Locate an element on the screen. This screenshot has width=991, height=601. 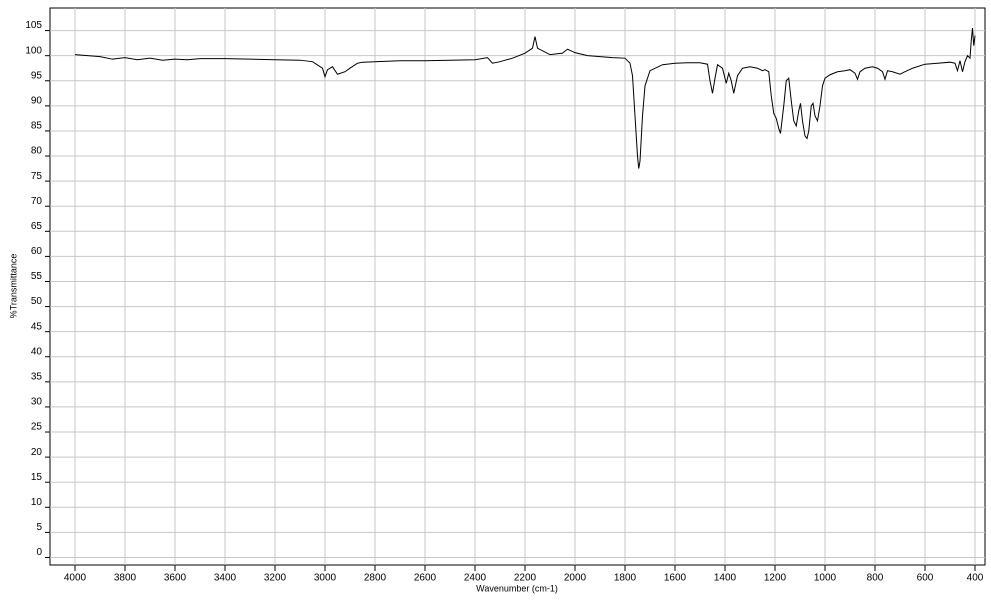
x-tick-label: 2800 is located at coordinates (375, 578).